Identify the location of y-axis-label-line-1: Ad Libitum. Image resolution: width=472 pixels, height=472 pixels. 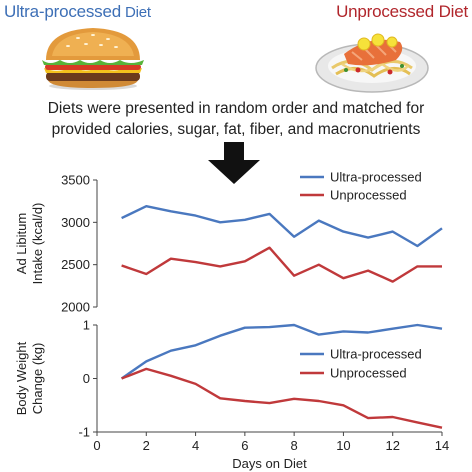
(21, 243).